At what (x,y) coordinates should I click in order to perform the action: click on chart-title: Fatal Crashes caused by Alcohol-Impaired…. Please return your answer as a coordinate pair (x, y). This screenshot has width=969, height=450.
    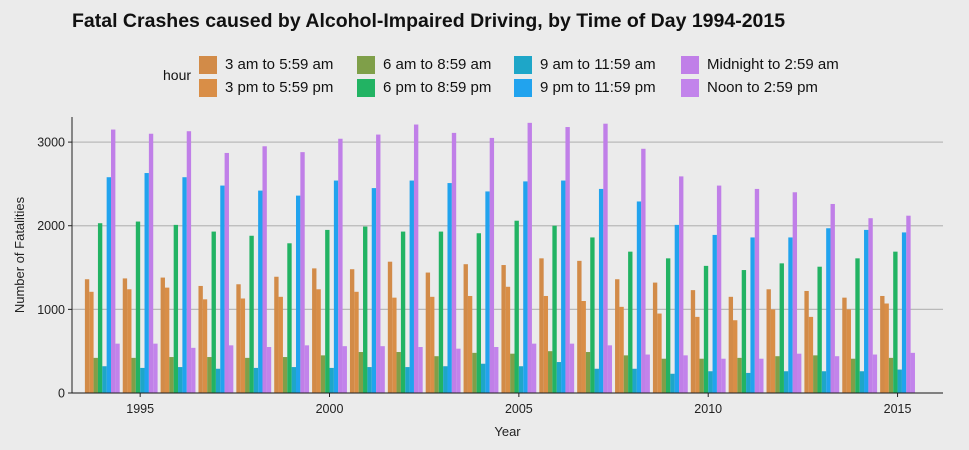
    Looking at the image, I should click on (429, 21).